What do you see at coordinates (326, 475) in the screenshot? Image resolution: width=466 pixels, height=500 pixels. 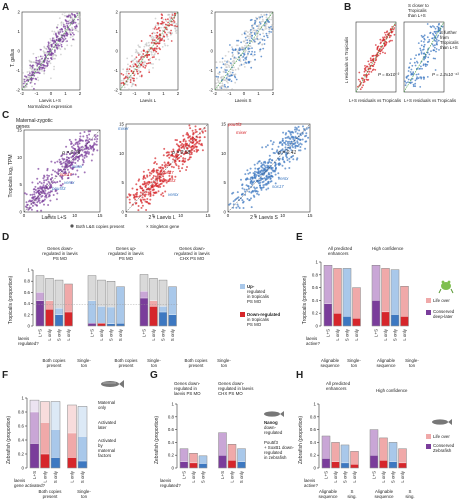 I see `bar-label: L+S` at bounding box center [326, 475].